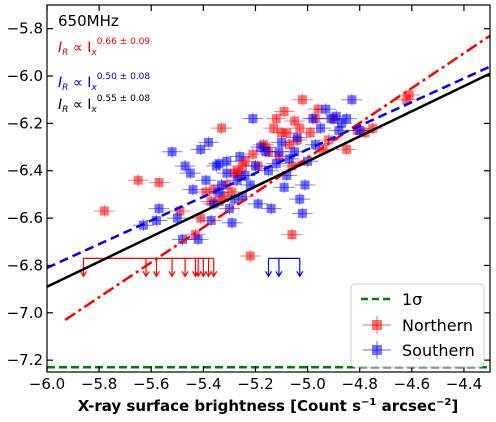  I want to click on legend-sigma-label: 1σ, so click(412, 299).